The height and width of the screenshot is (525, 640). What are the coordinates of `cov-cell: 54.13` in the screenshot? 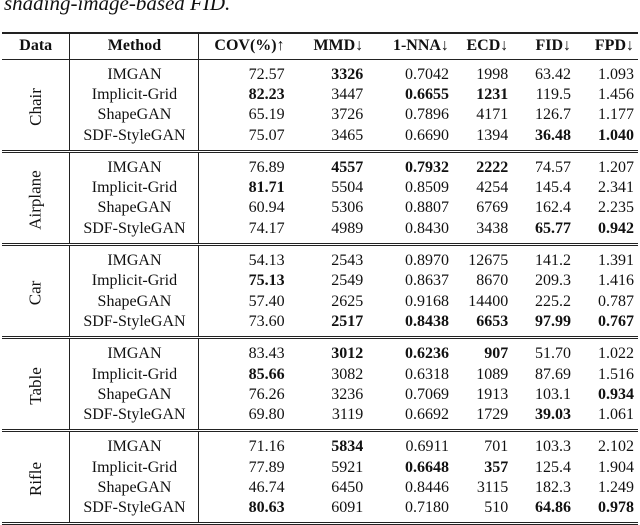 It's located at (266, 261).